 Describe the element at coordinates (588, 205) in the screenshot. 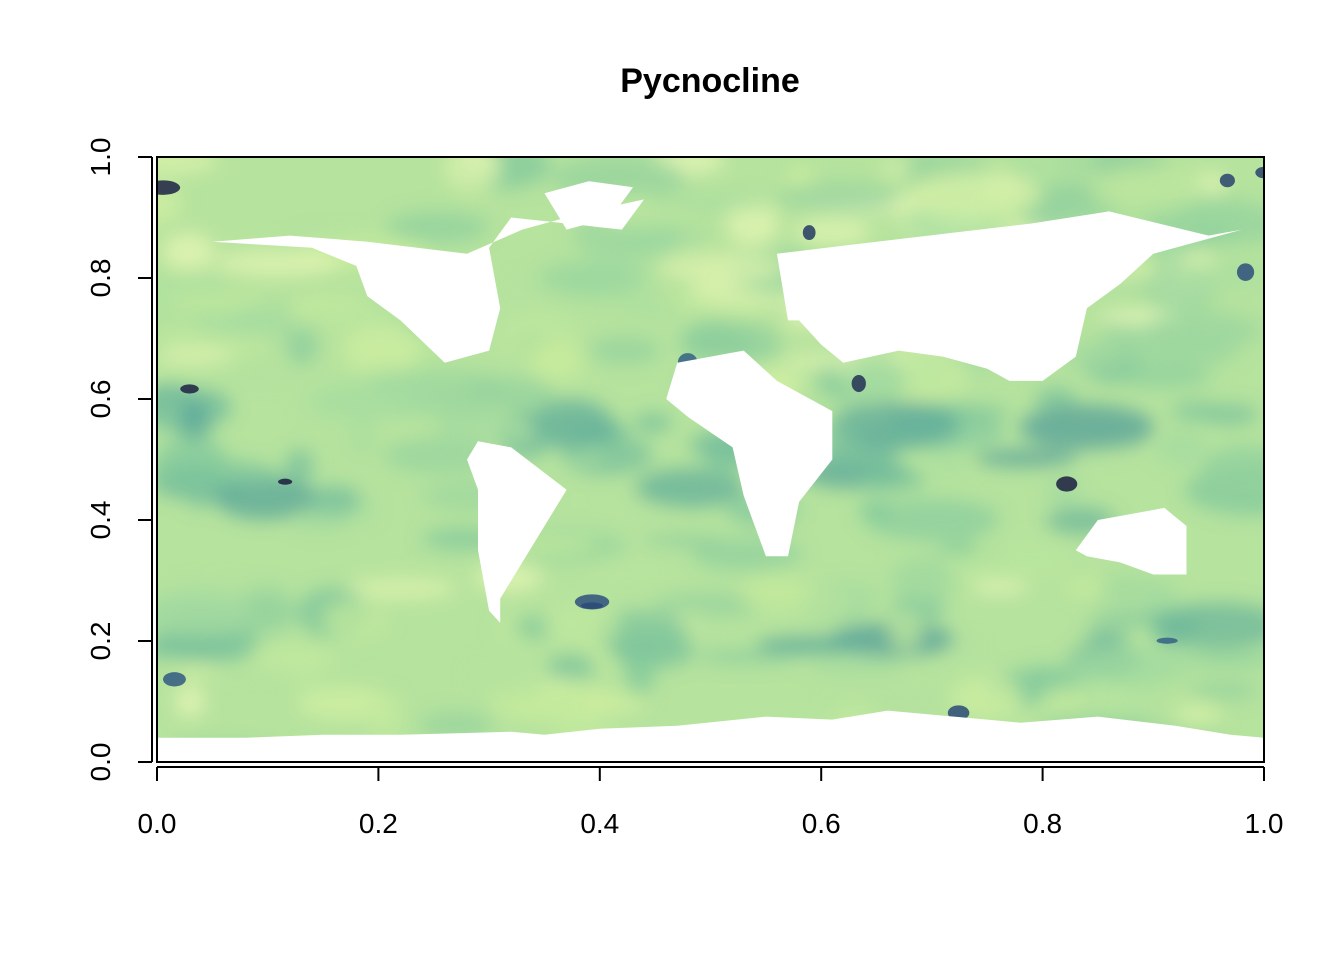

I see `land-mask-greenland` at that location.